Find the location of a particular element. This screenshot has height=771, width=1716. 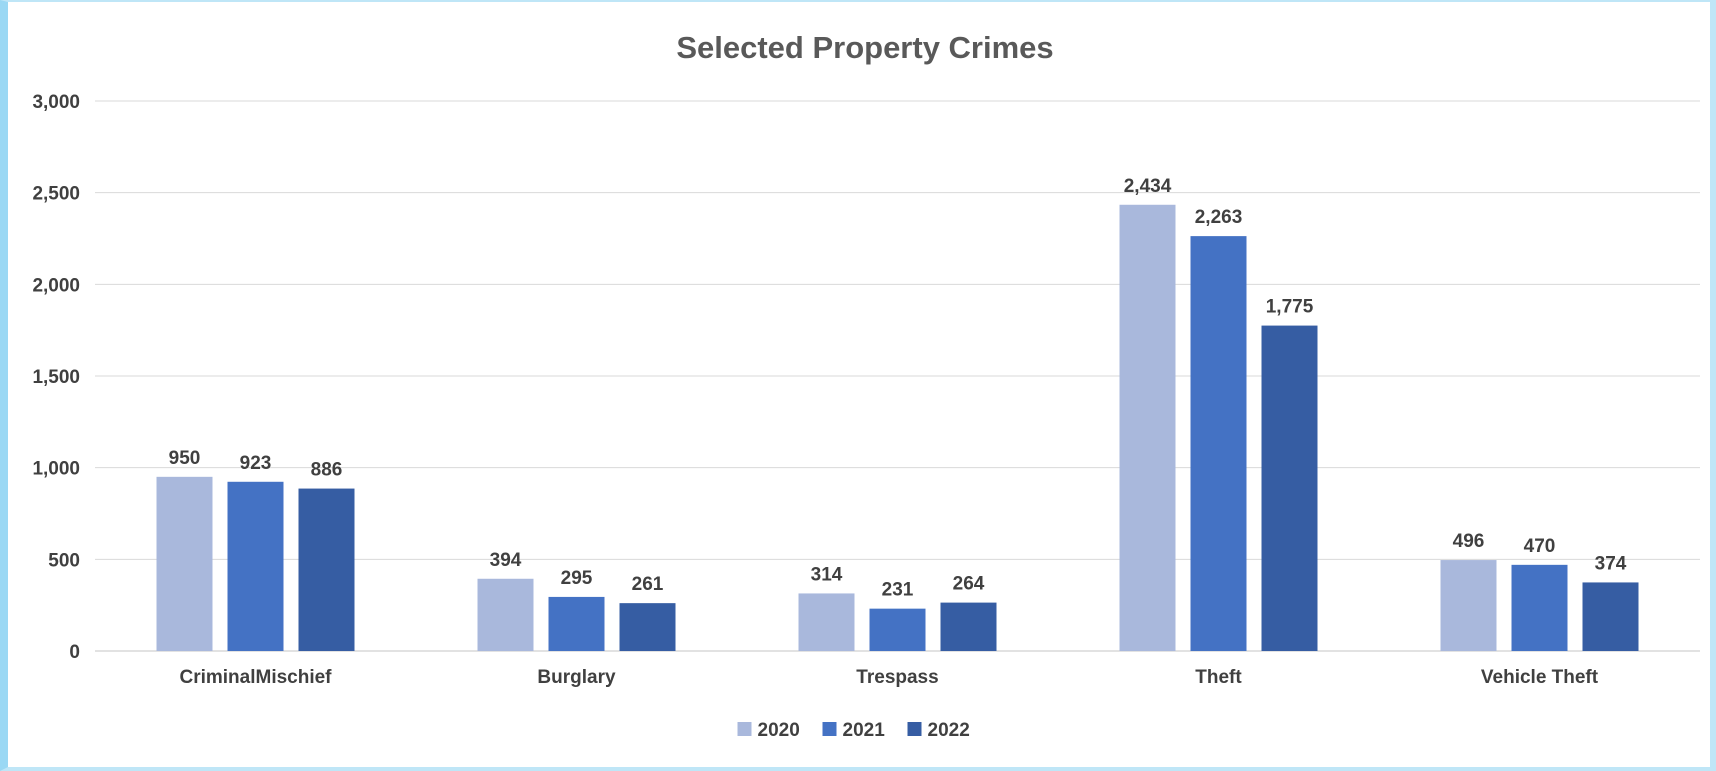

y-axis: 0 500 1,000 1,500 2,000 2,500 3,000 is located at coordinates (56, 377).